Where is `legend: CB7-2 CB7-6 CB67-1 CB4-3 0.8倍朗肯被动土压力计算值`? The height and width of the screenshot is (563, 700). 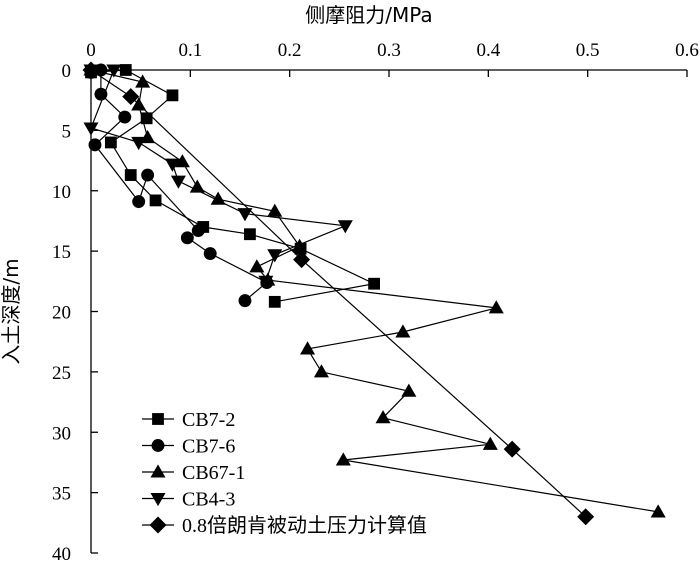 legend: CB7-2 CB7-6 CB67-1 CB4-3 0.8倍朗肯被动土压力计算值 is located at coordinates (284, 473).